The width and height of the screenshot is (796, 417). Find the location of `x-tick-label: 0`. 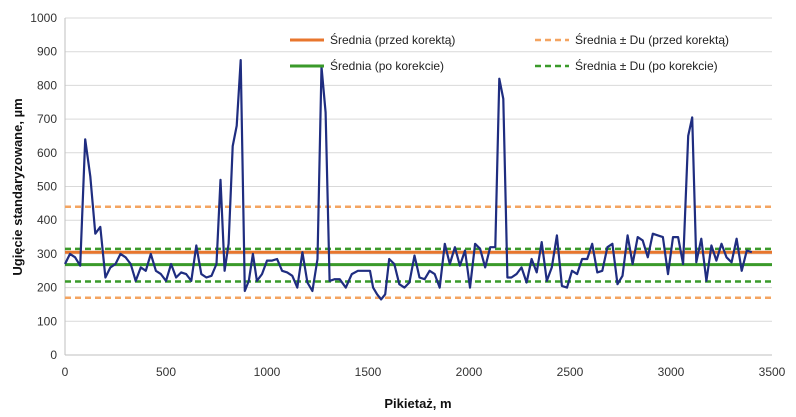

x-tick-label: 0 is located at coordinates (65, 372).